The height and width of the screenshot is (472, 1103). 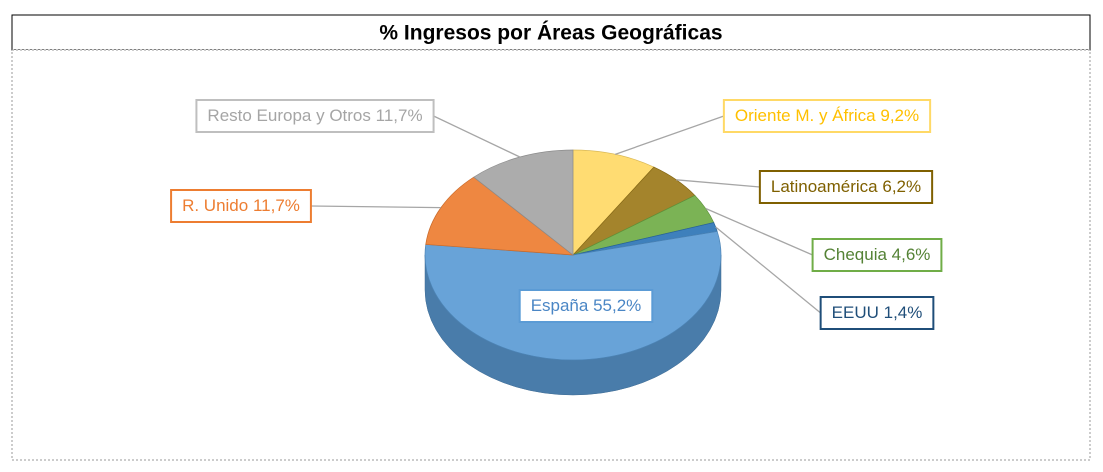 I want to click on title-box, so click(x=551, y=32).